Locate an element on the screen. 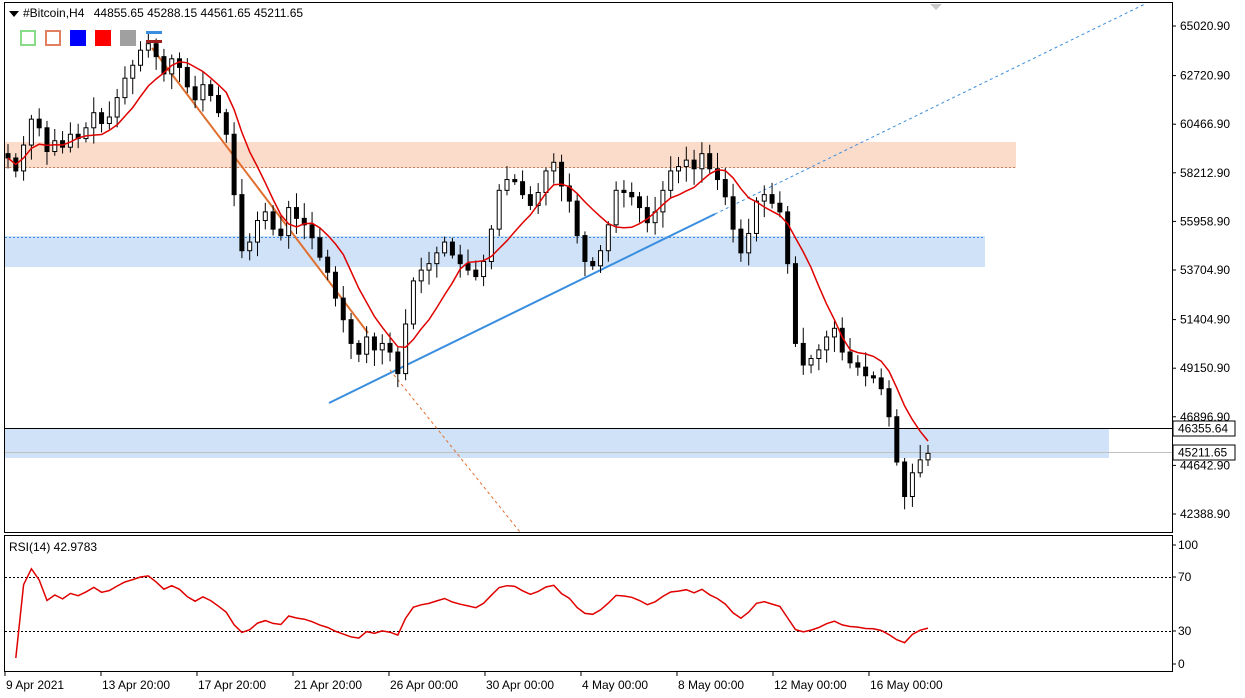  price-tick-label: 49150.90 is located at coordinates (1205, 368).